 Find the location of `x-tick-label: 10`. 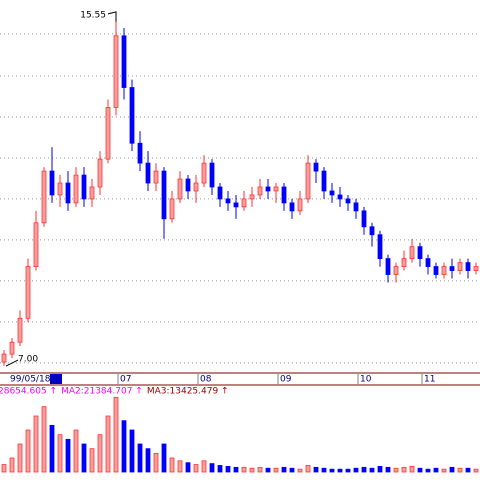

x-tick-label: 10 is located at coordinates (366, 380).